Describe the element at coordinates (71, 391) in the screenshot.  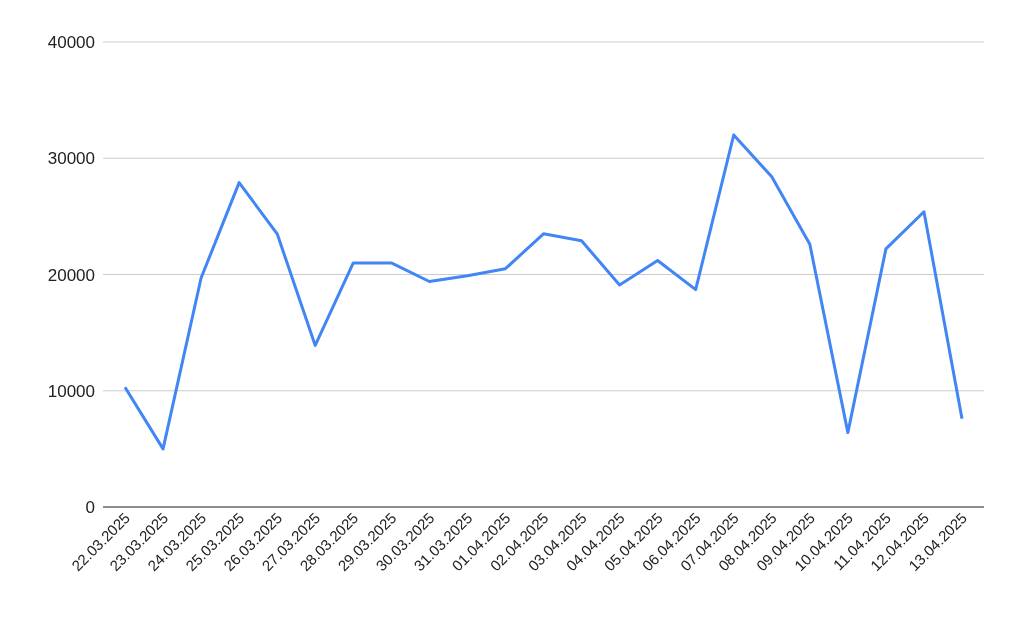
I see `y-tick-label: 10000` at that location.